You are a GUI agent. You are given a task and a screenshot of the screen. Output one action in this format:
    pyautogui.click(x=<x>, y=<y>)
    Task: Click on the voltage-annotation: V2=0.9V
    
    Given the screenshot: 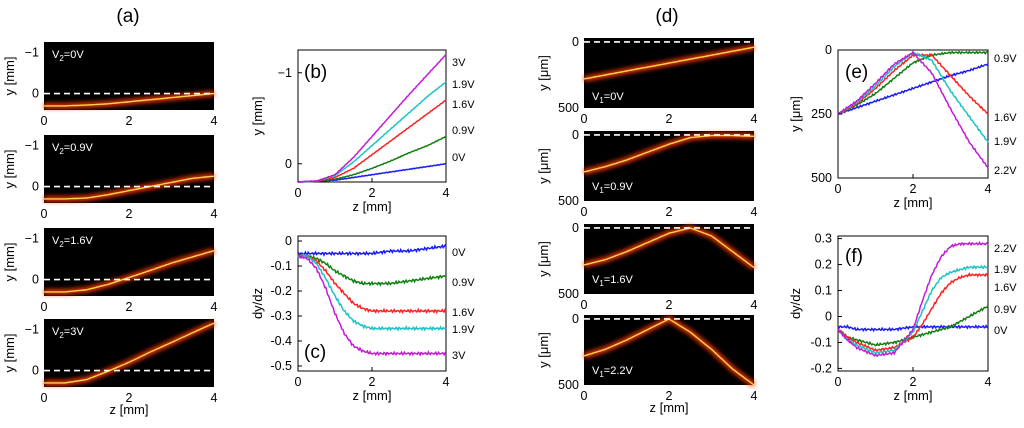 What is the action you would take?
    pyautogui.click(x=73, y=149)
    